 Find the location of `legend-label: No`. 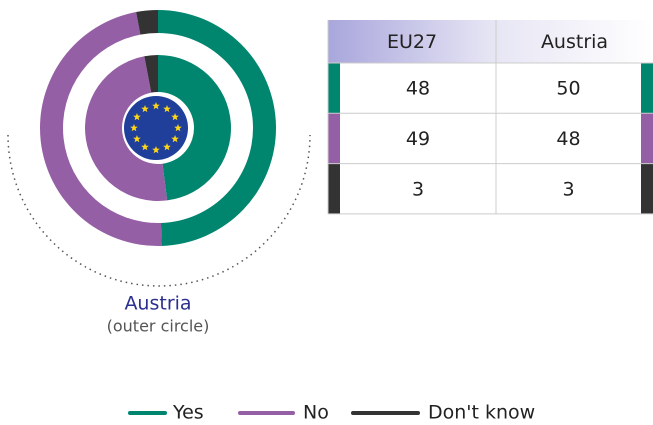

legend-label: No is located at coordinates (316, 413).